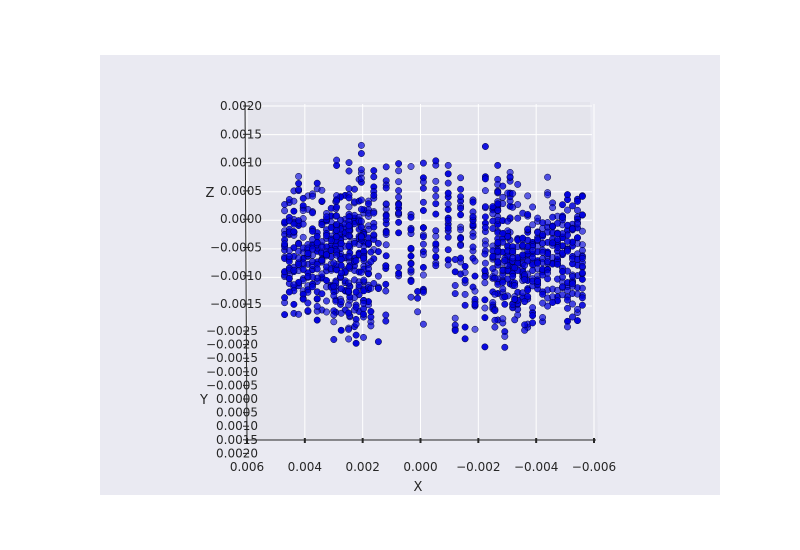 The width and height of the screenshot is (800, 550). What do you see at coordinates (420, 467) in the screenshot?
I see `x-tick-label: 0.000` at bounding box center [420, 467].